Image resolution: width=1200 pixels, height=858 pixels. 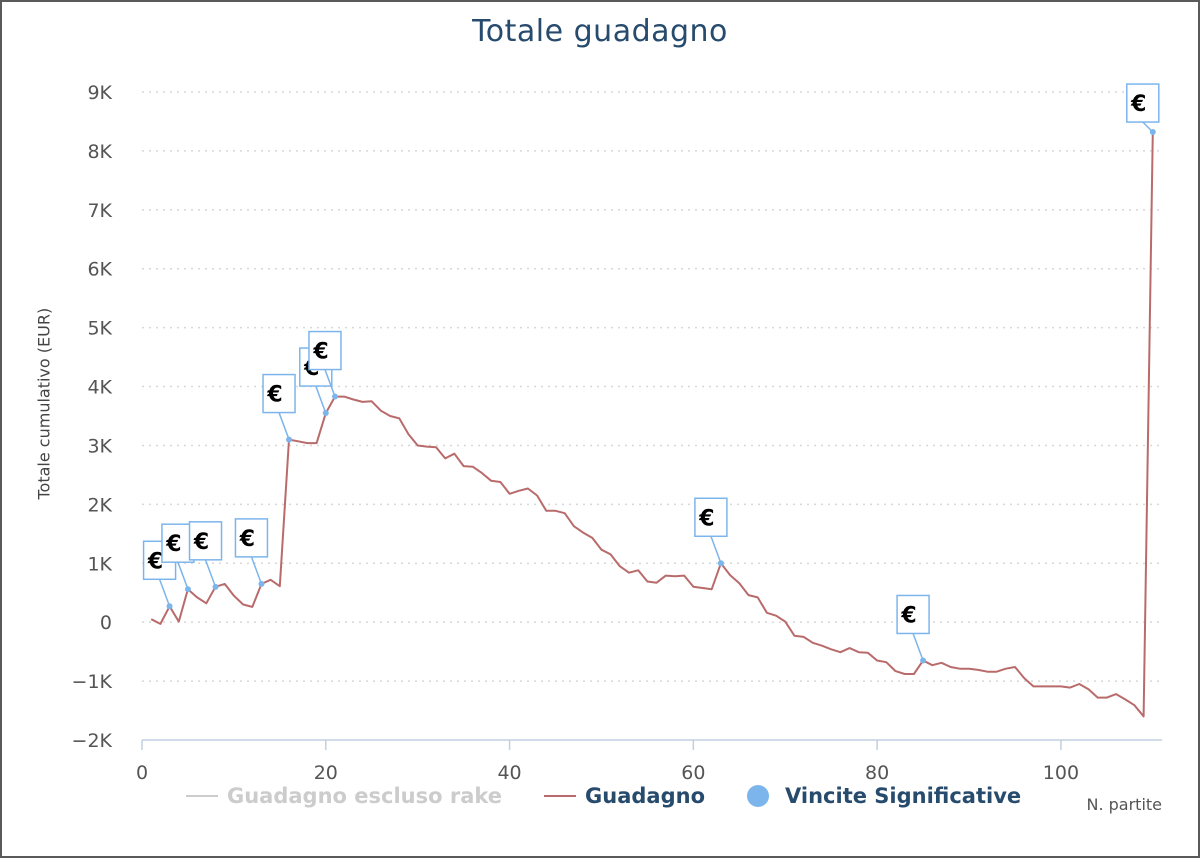 I want to click on legend-label: Vincite Significative, so click(x=903, y=796).